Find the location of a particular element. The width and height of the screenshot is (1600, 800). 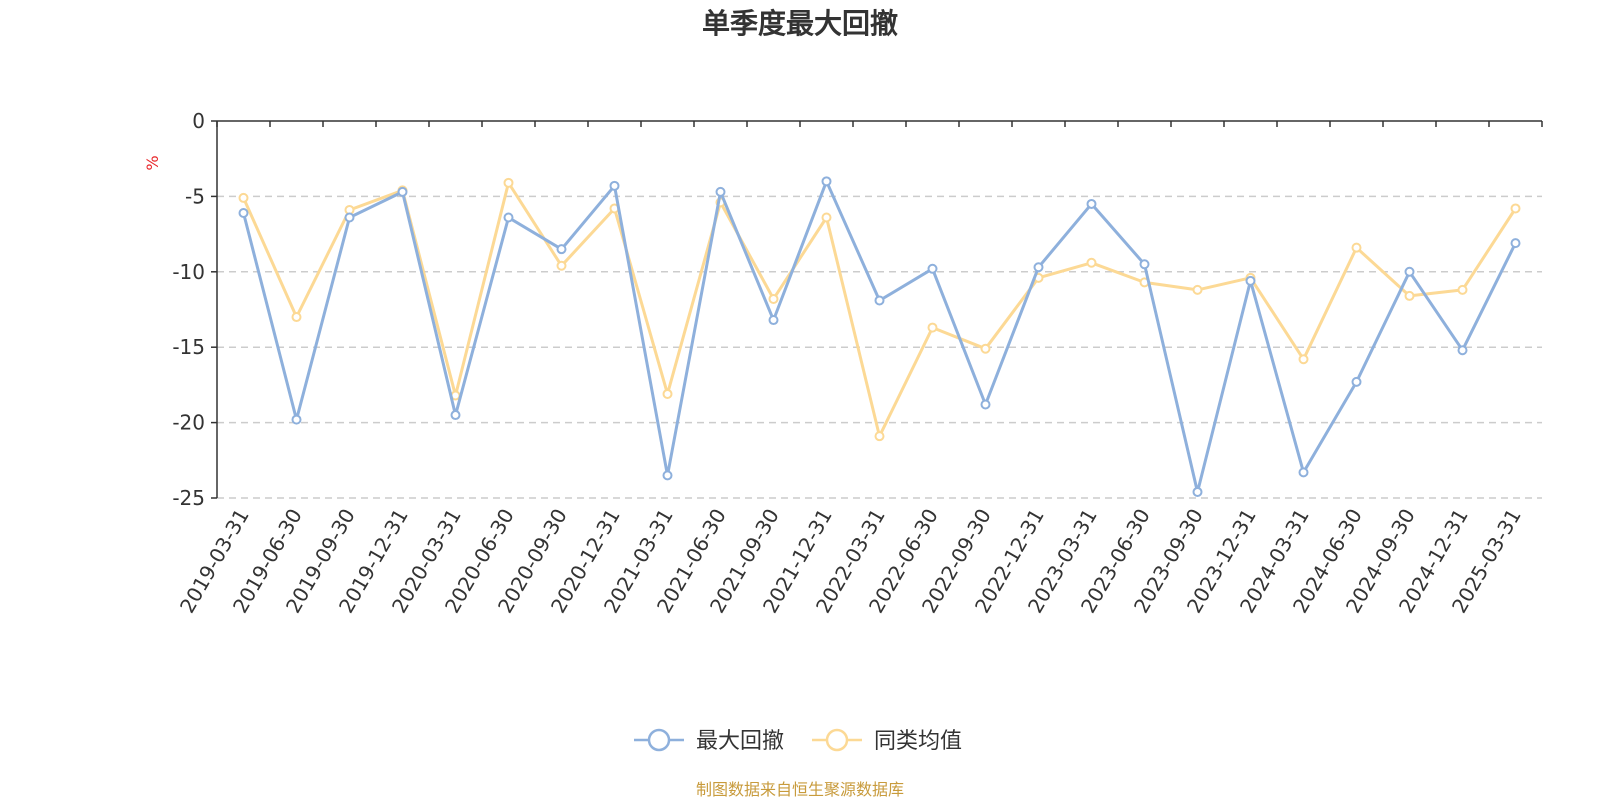

y-tick-label: -5 is located at coordinates (195, 196).